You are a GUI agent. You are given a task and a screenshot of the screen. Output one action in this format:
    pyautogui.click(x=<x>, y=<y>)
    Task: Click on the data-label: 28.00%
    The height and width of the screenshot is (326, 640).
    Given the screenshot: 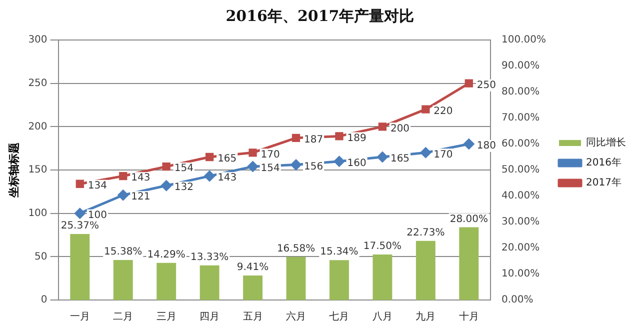 What is the action you would take?
    pyautogui.click(x=469, y=219)
    